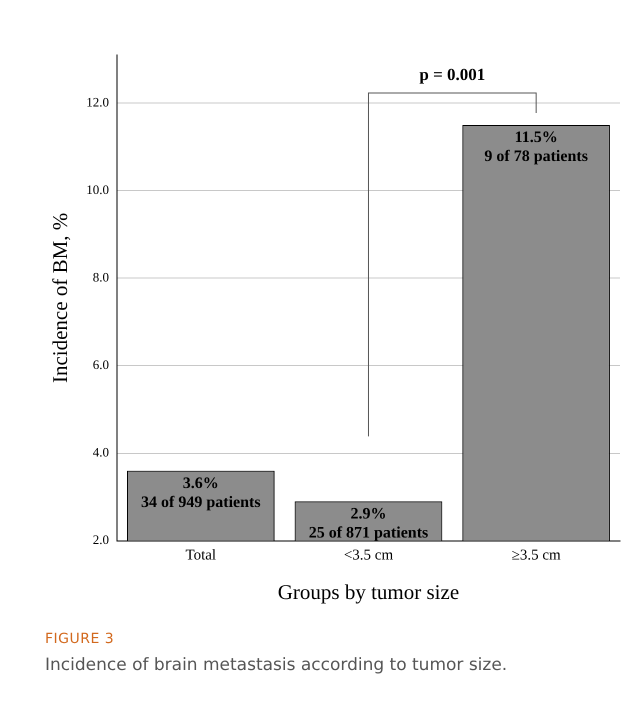  I want to click on text: Incidence of brain metastasis according to tumor size., so click(276, 665).